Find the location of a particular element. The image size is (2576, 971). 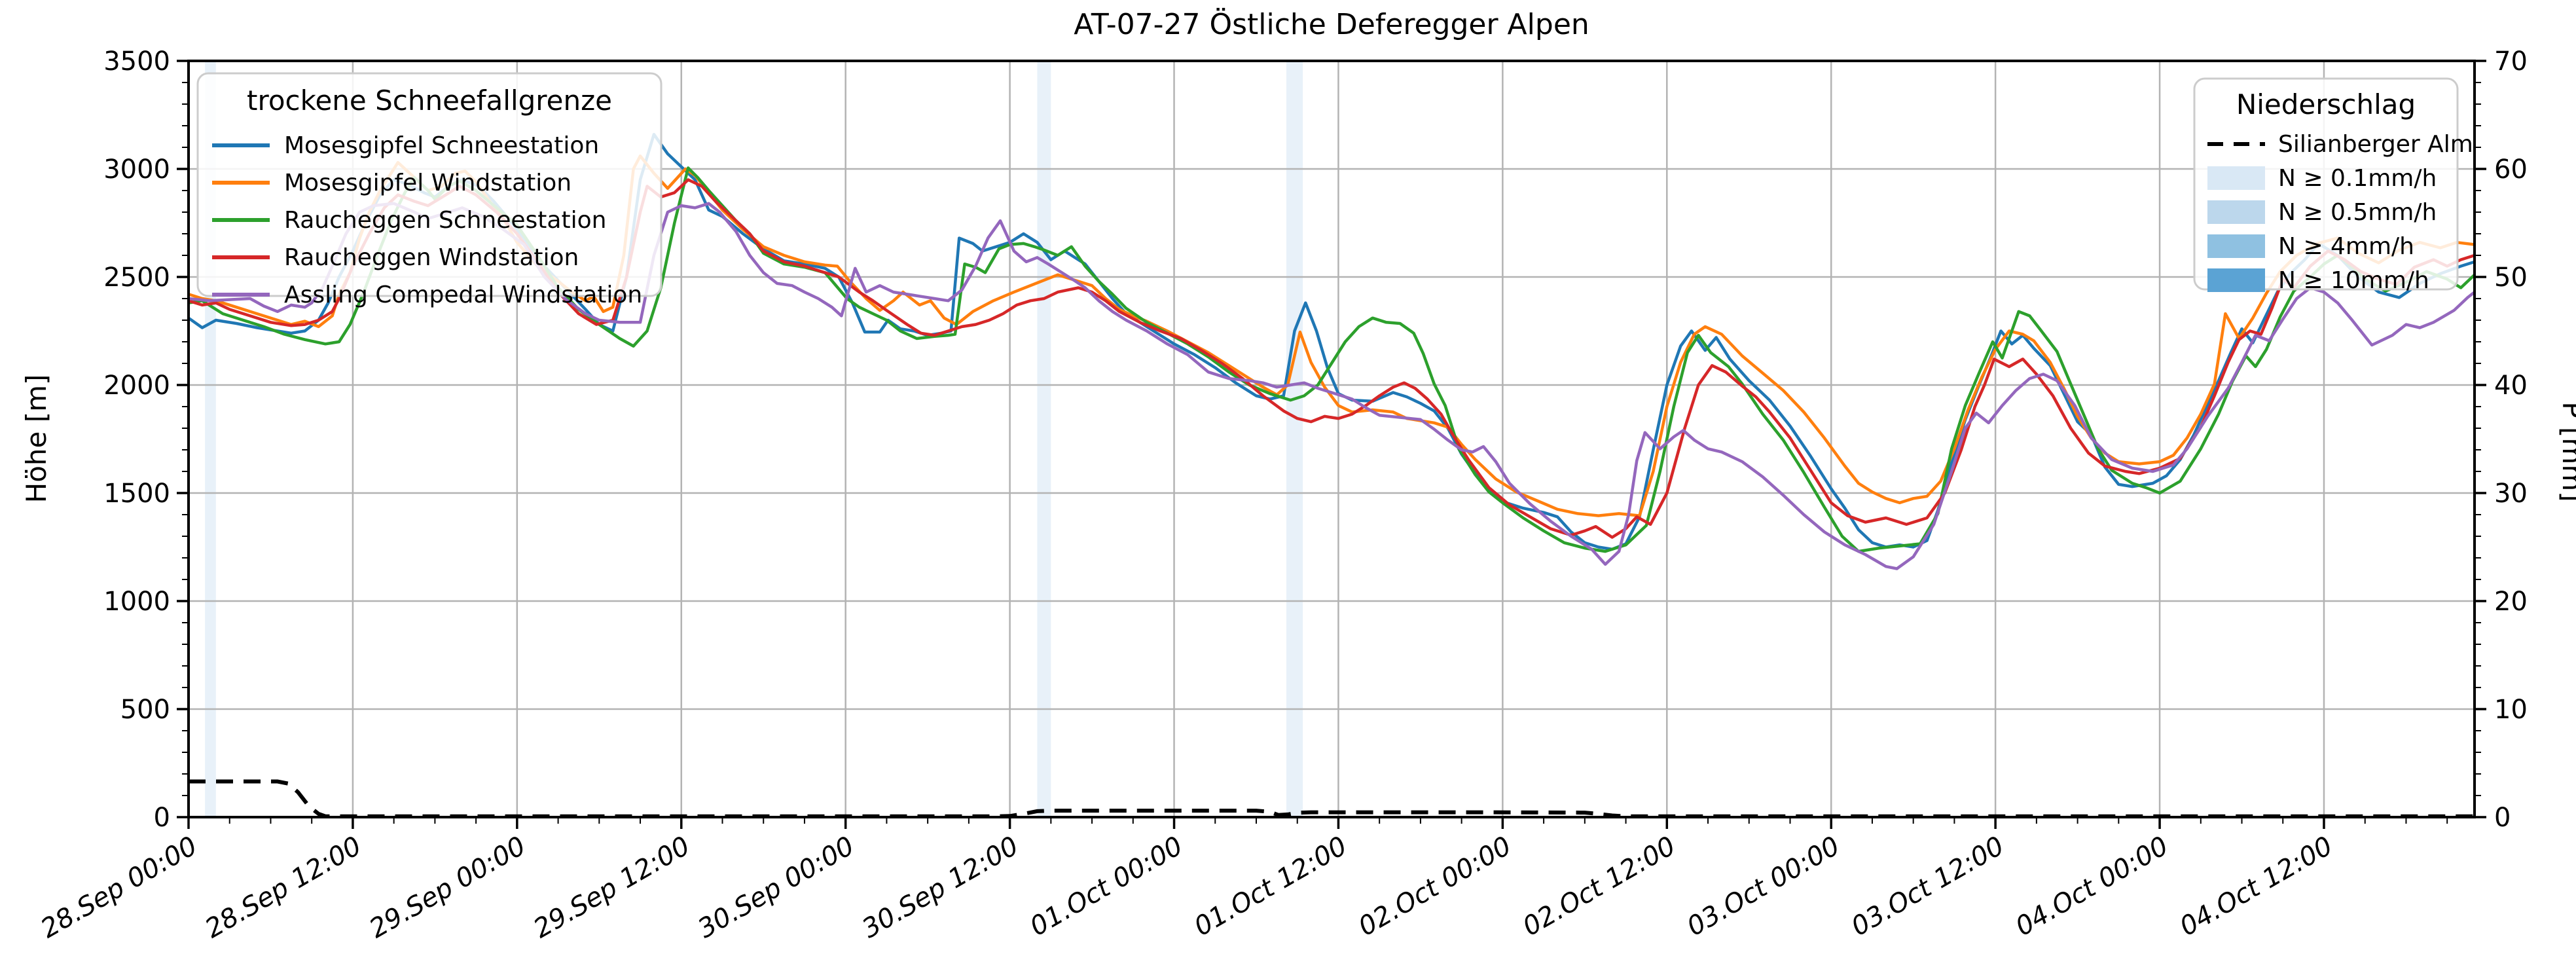

x-tick-label: 01.Oct 12:00 is located at coordinates (1270, 886).